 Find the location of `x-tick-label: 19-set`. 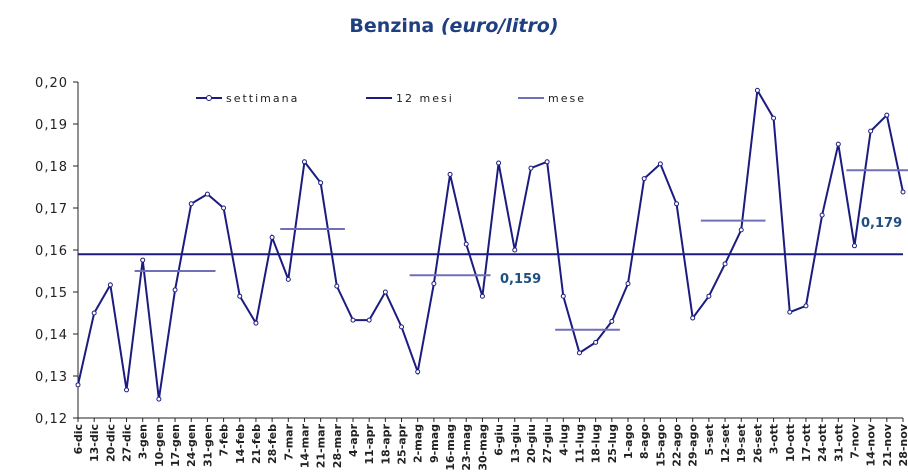

x-tick-label: 19-set is located at coordinates (741, 443).